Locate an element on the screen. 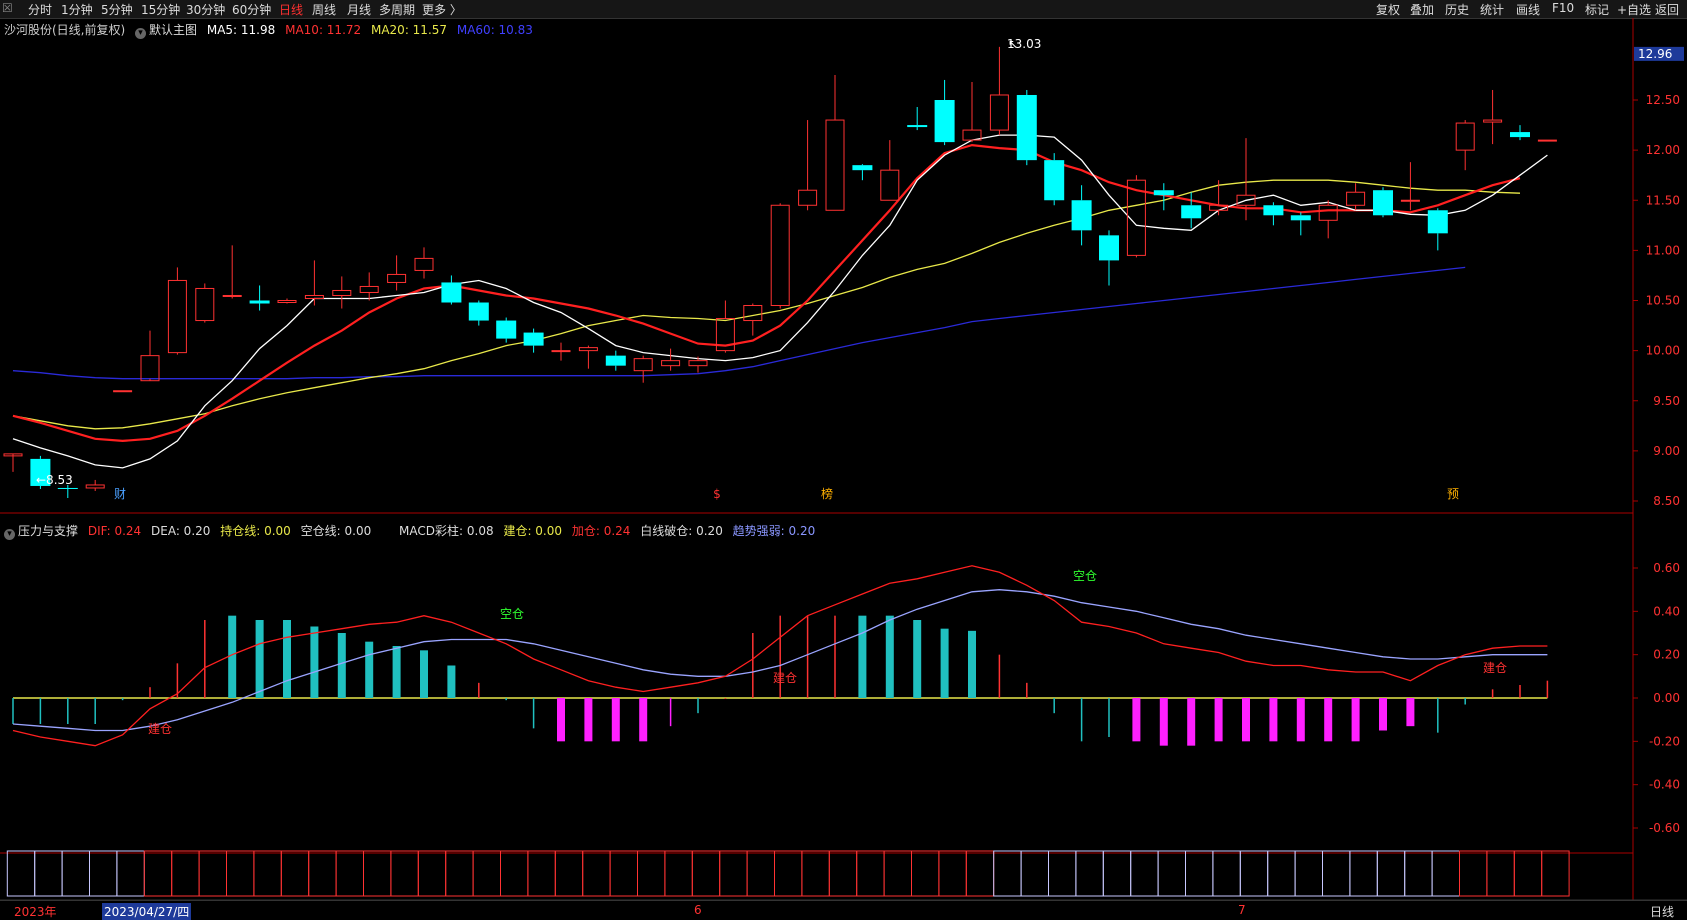  tool-button-5: F10 is located at coordinates (1563, 8).